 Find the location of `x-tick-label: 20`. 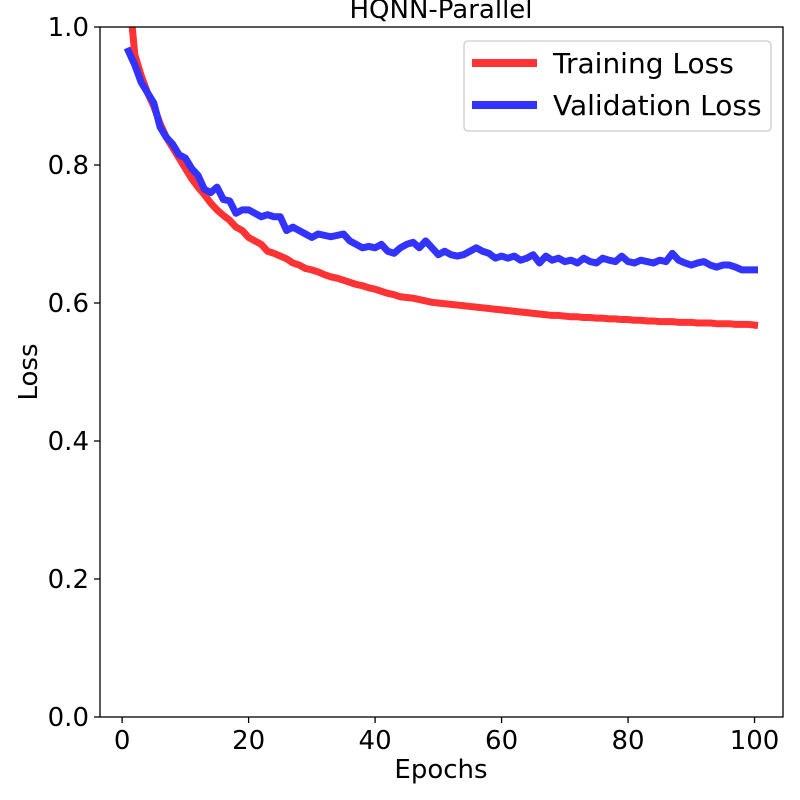

x-tick-label: 20 is located at coordinates (248, 741).